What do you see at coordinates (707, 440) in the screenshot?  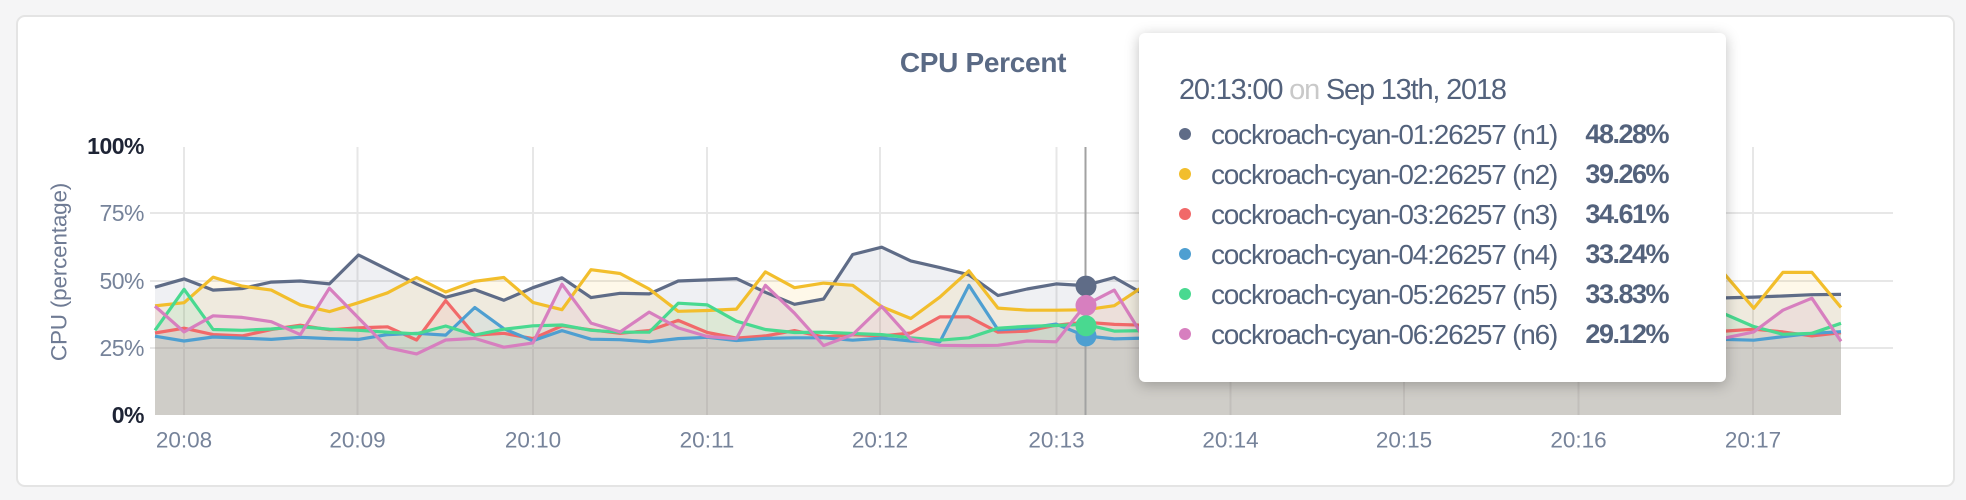 I see `svg-text: 20:11` at bounding box center [707, 440].